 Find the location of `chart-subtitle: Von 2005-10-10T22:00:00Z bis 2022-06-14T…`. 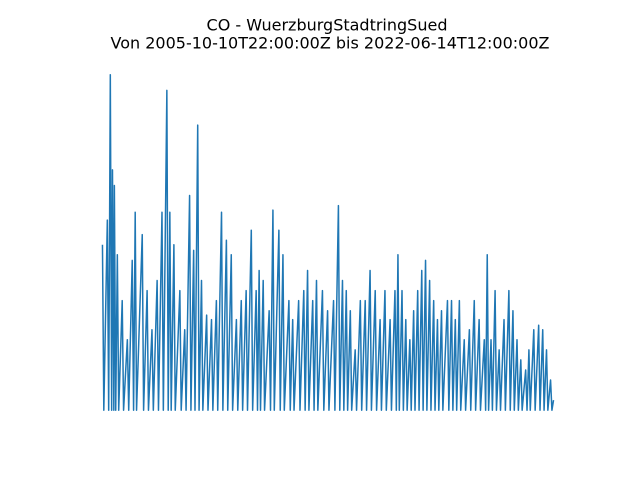

chart-subtitle: Von 2005-10-10T22:00:00Z bis 2022-06-14T… is located at coordinates (330, 43).